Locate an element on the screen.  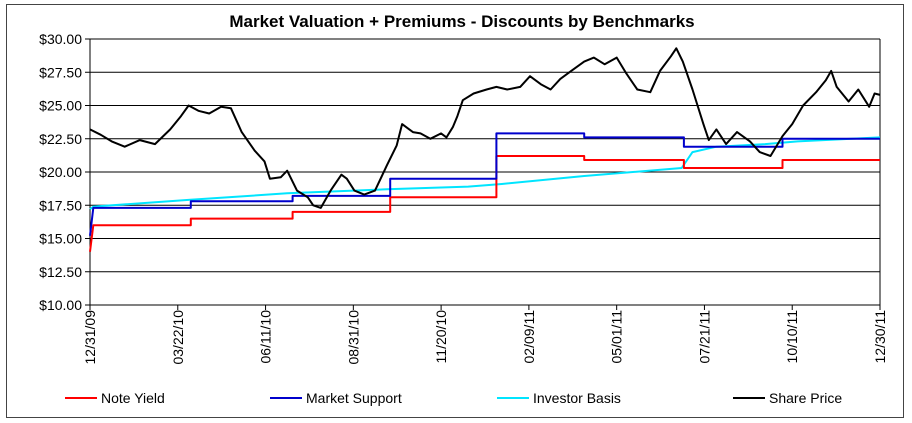
x-tick-label: 07/21/11 is located at coordinates (704, 337).